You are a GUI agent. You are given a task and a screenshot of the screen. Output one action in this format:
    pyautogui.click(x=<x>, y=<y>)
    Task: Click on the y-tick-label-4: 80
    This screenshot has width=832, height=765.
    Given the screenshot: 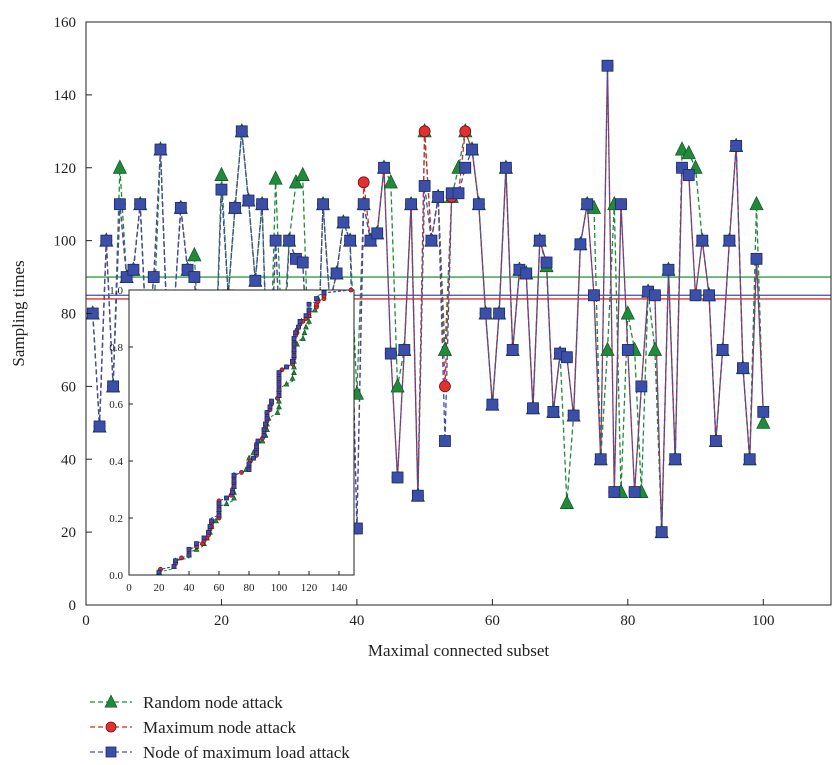 What is the action you would take?
    pyautogui.click(x=68, y=315)
    